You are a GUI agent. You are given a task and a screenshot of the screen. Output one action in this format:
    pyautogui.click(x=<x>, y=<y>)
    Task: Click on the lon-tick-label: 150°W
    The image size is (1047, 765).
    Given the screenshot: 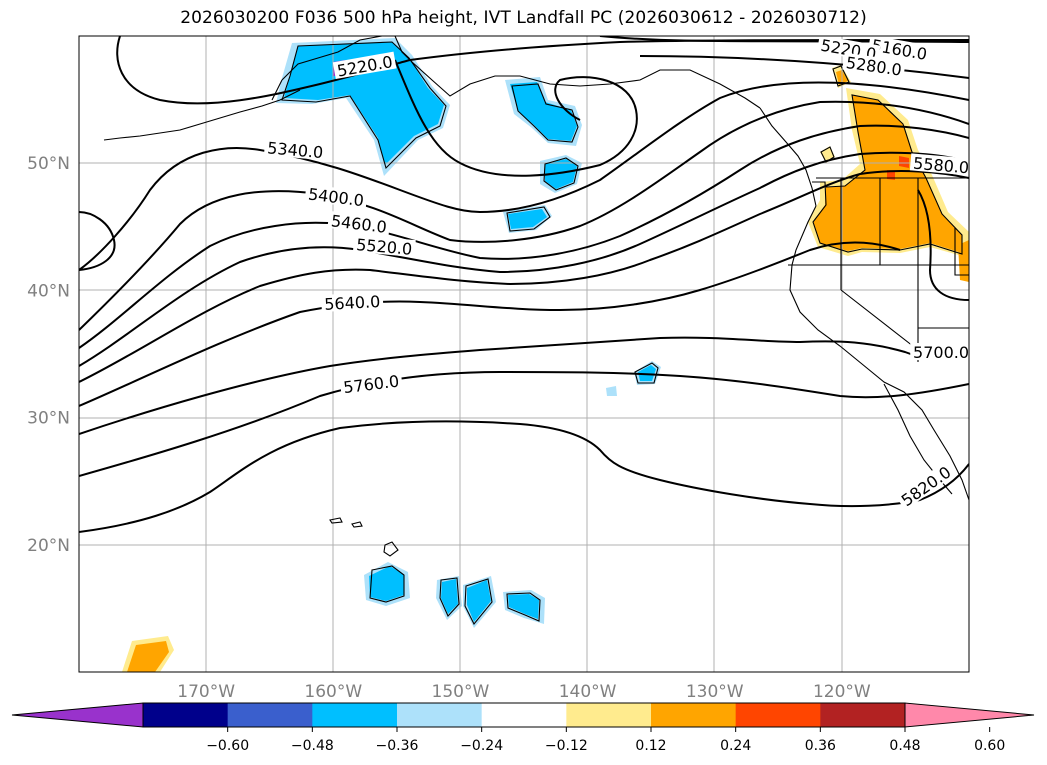 What is the action you would take?
    pyautogui.click(x=461, y=692)
    